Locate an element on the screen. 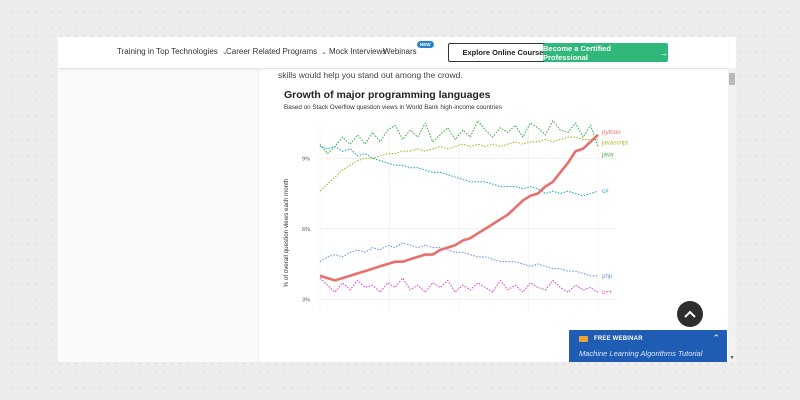 This screenshot has width=800, height=400. nav-item-label: Career Related Programs is located at coordinates (272, 51).